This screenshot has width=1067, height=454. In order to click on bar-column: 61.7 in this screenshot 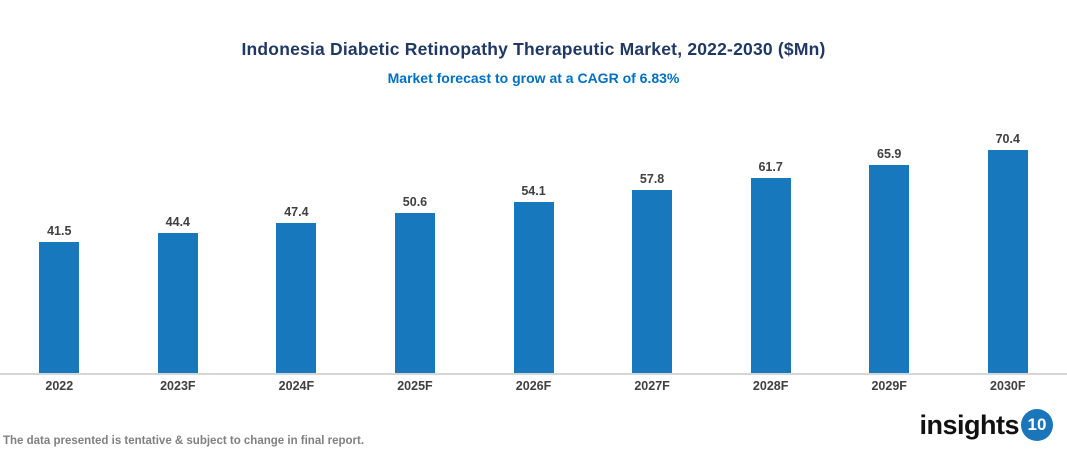, I will do `click(770, 246)`.